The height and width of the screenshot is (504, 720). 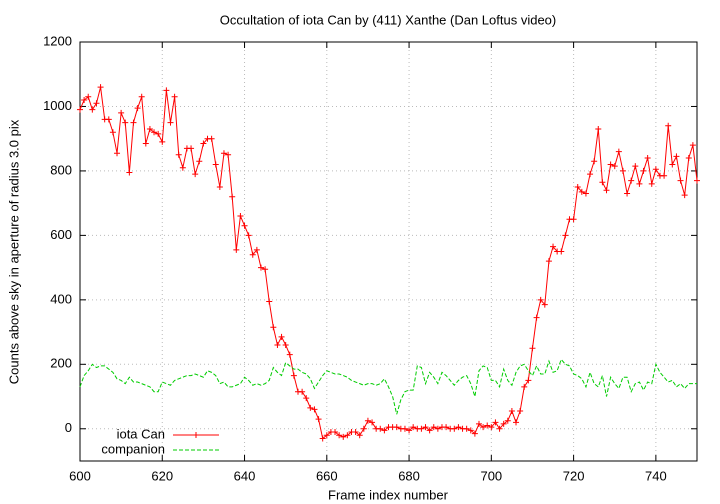 What do you see at coordinates (327, 475) in the screenshot?
I see `x-tick-label: 660` at bounding box center [327, 475].